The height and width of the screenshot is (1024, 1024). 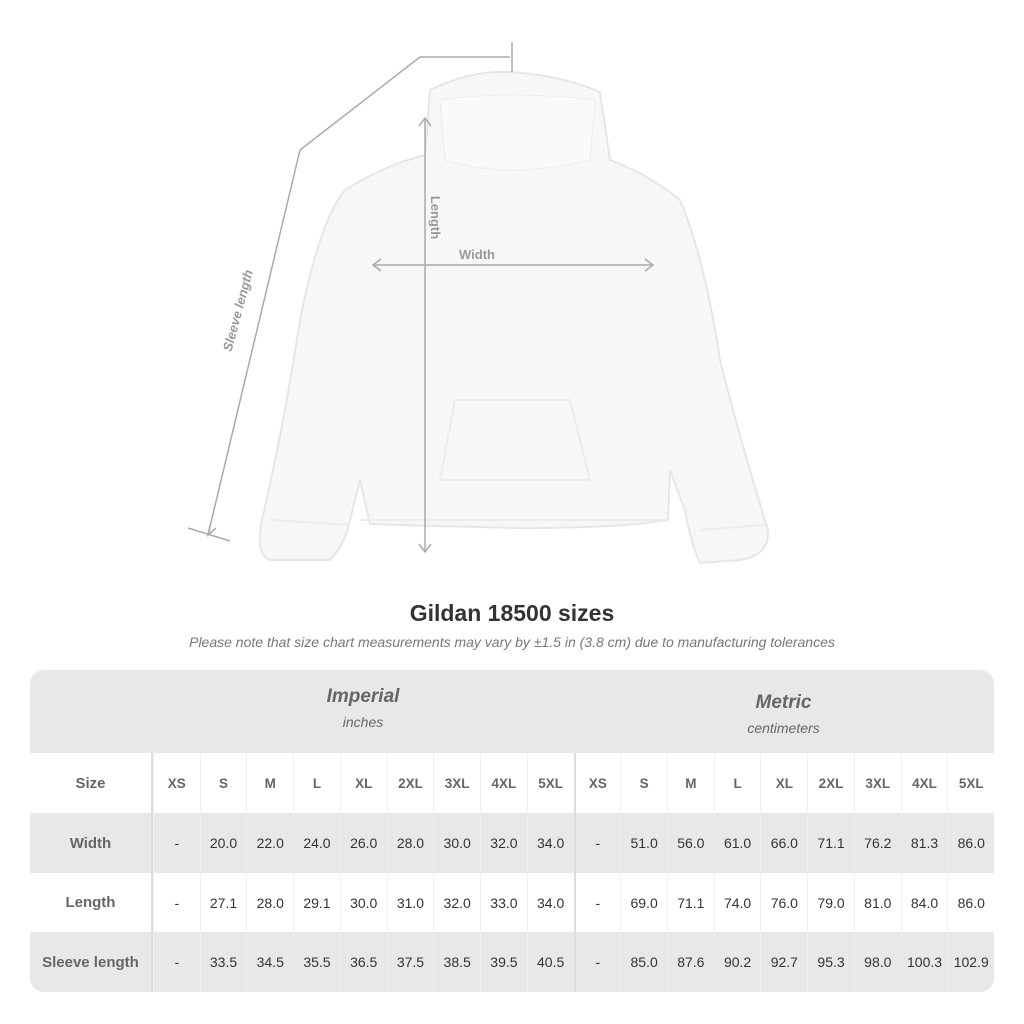 What do you see at coordinates (91, 843) in the screenshot?
I see `row-label: Width` at bounding box center [91, 843].